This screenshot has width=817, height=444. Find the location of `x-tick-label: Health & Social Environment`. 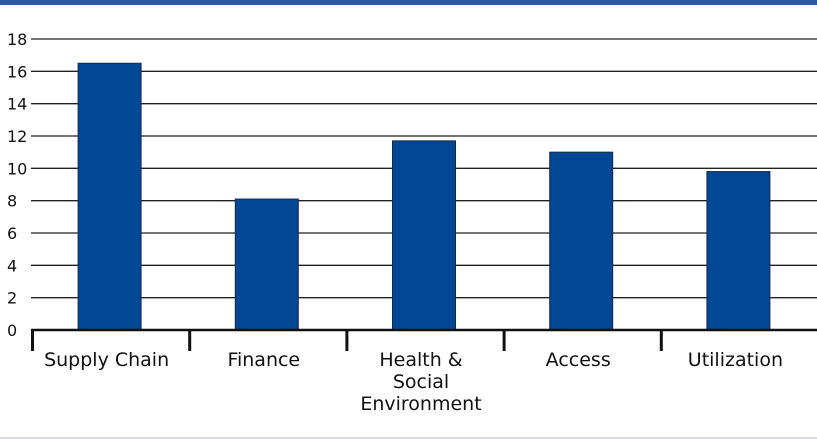

x-tick-label: Health & Social Environment is located at coordinates (420, 382).